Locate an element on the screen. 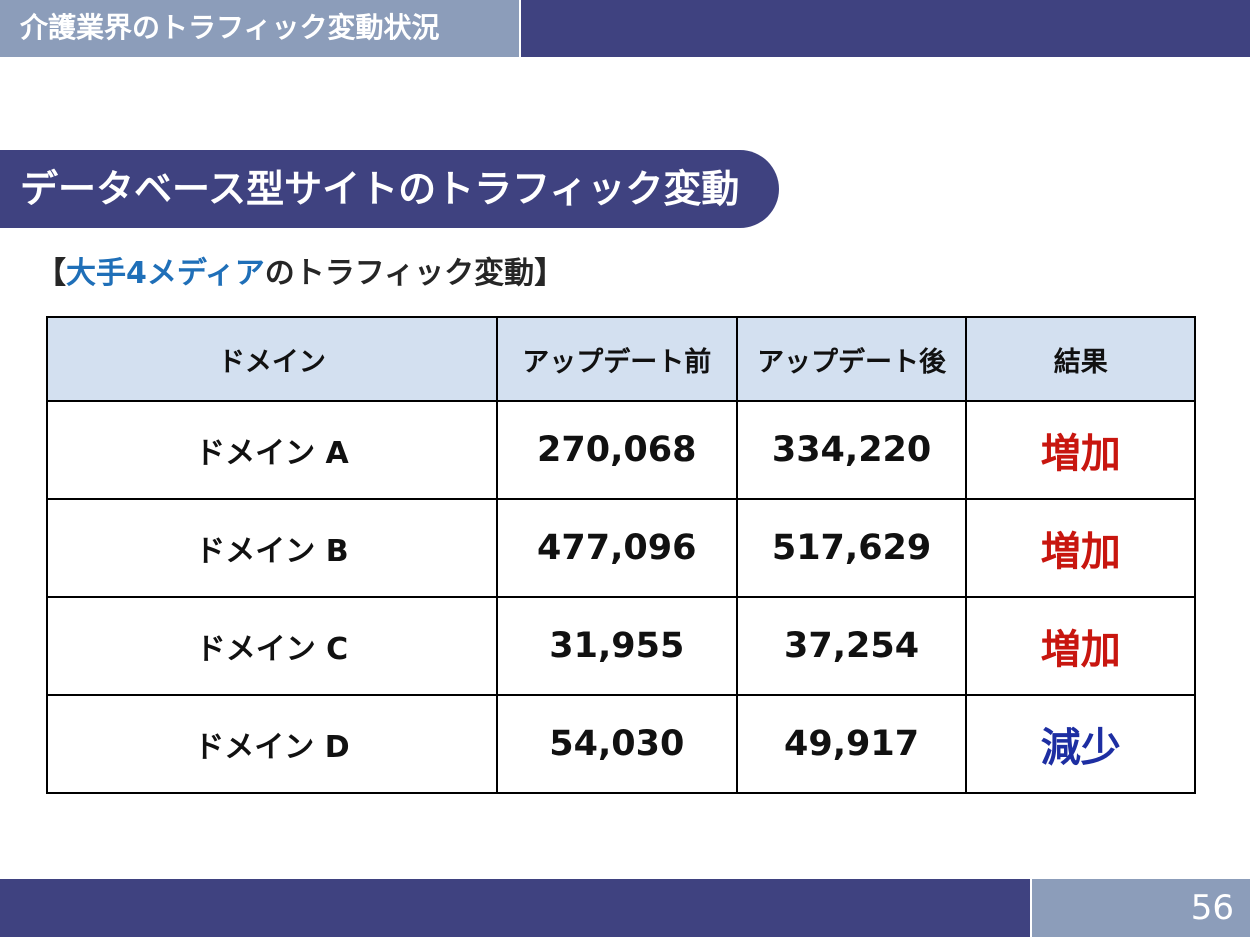 The height and width of the screenshot is (937, 1250). table-row: ドメイン A 270,068 334,220 増加 is located at coordinates (621, 450).